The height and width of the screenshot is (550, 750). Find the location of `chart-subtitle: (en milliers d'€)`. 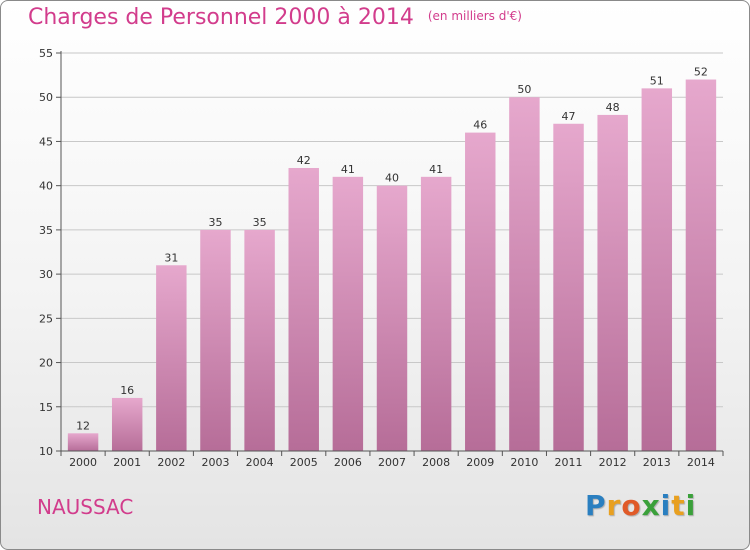

chart-subtitle: (en milliers d'€) is located at coordinates (474, 16).